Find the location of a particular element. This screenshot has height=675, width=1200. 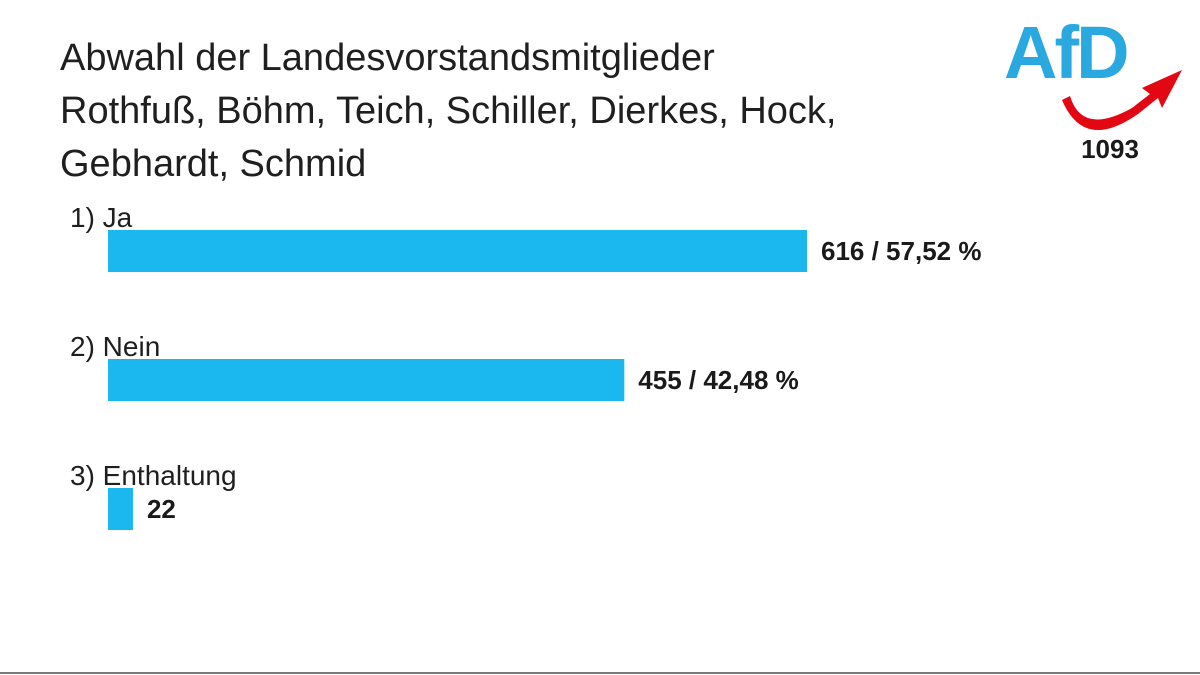

value-label: 22 is located at coordinates (161, 509).